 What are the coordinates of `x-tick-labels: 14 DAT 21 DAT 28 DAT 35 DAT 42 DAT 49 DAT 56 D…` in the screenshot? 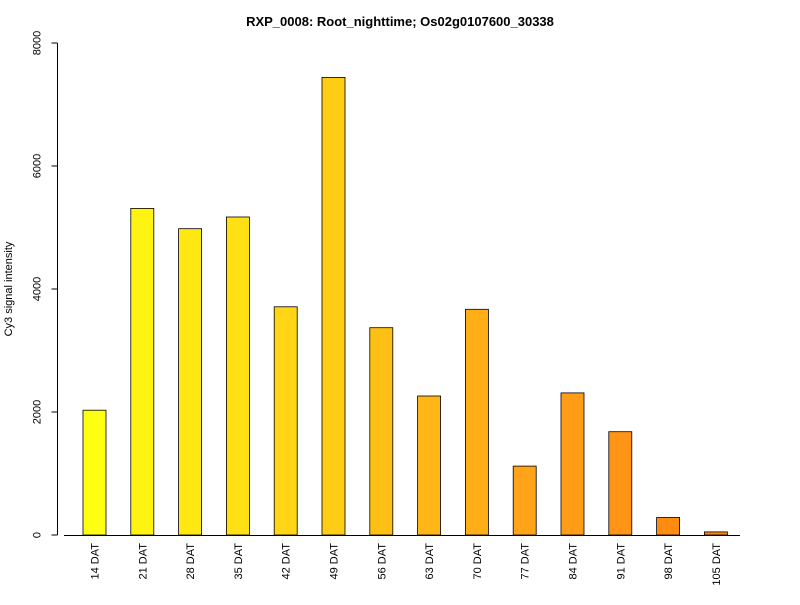 It's located at (406, 564).